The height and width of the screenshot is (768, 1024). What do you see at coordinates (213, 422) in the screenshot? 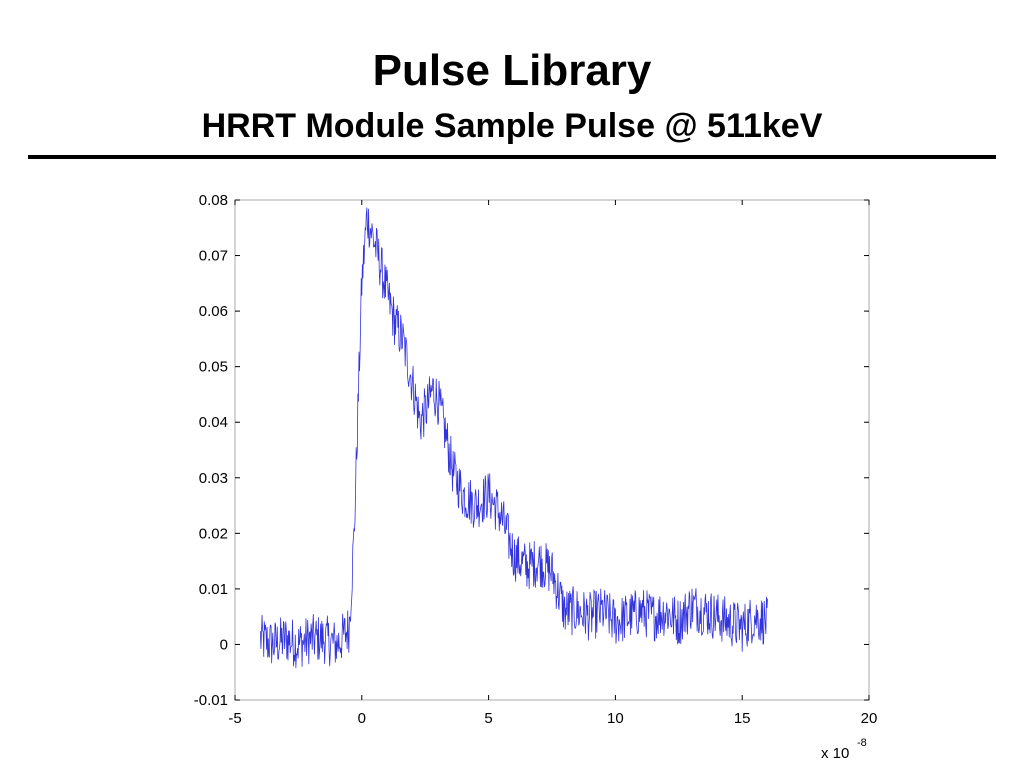
I see `y-tick-label: 0.04` at bounding box center [213, 422].